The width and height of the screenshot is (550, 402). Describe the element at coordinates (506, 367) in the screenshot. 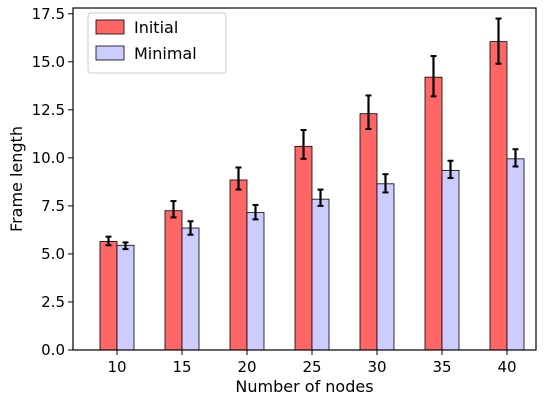

I see `x-tick-label: 40` at that location.